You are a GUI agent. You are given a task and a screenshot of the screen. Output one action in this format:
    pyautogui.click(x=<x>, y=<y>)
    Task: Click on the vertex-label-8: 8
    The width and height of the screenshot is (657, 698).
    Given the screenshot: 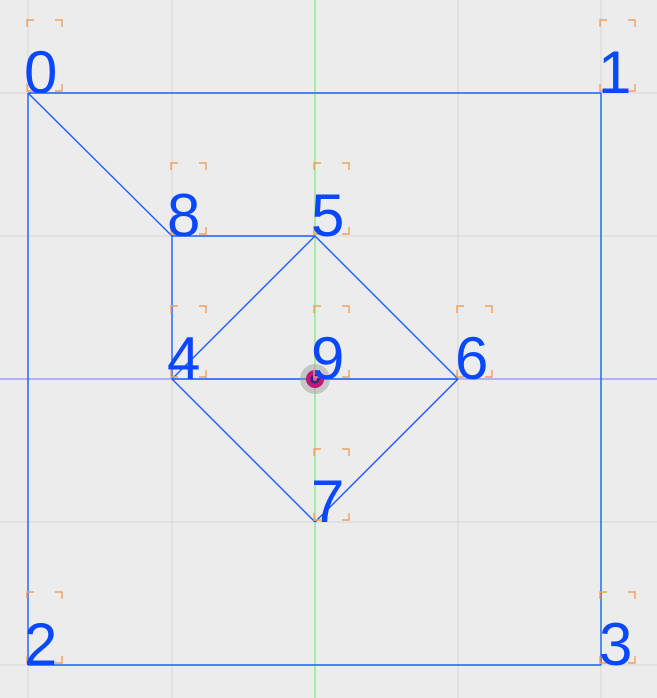 What is the action you would take?
    pyautogui.click(x=183, y=215)
    